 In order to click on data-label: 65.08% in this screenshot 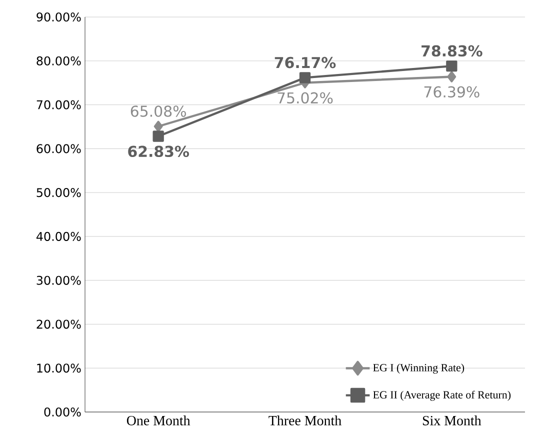, I will do `click(158, 111)`.